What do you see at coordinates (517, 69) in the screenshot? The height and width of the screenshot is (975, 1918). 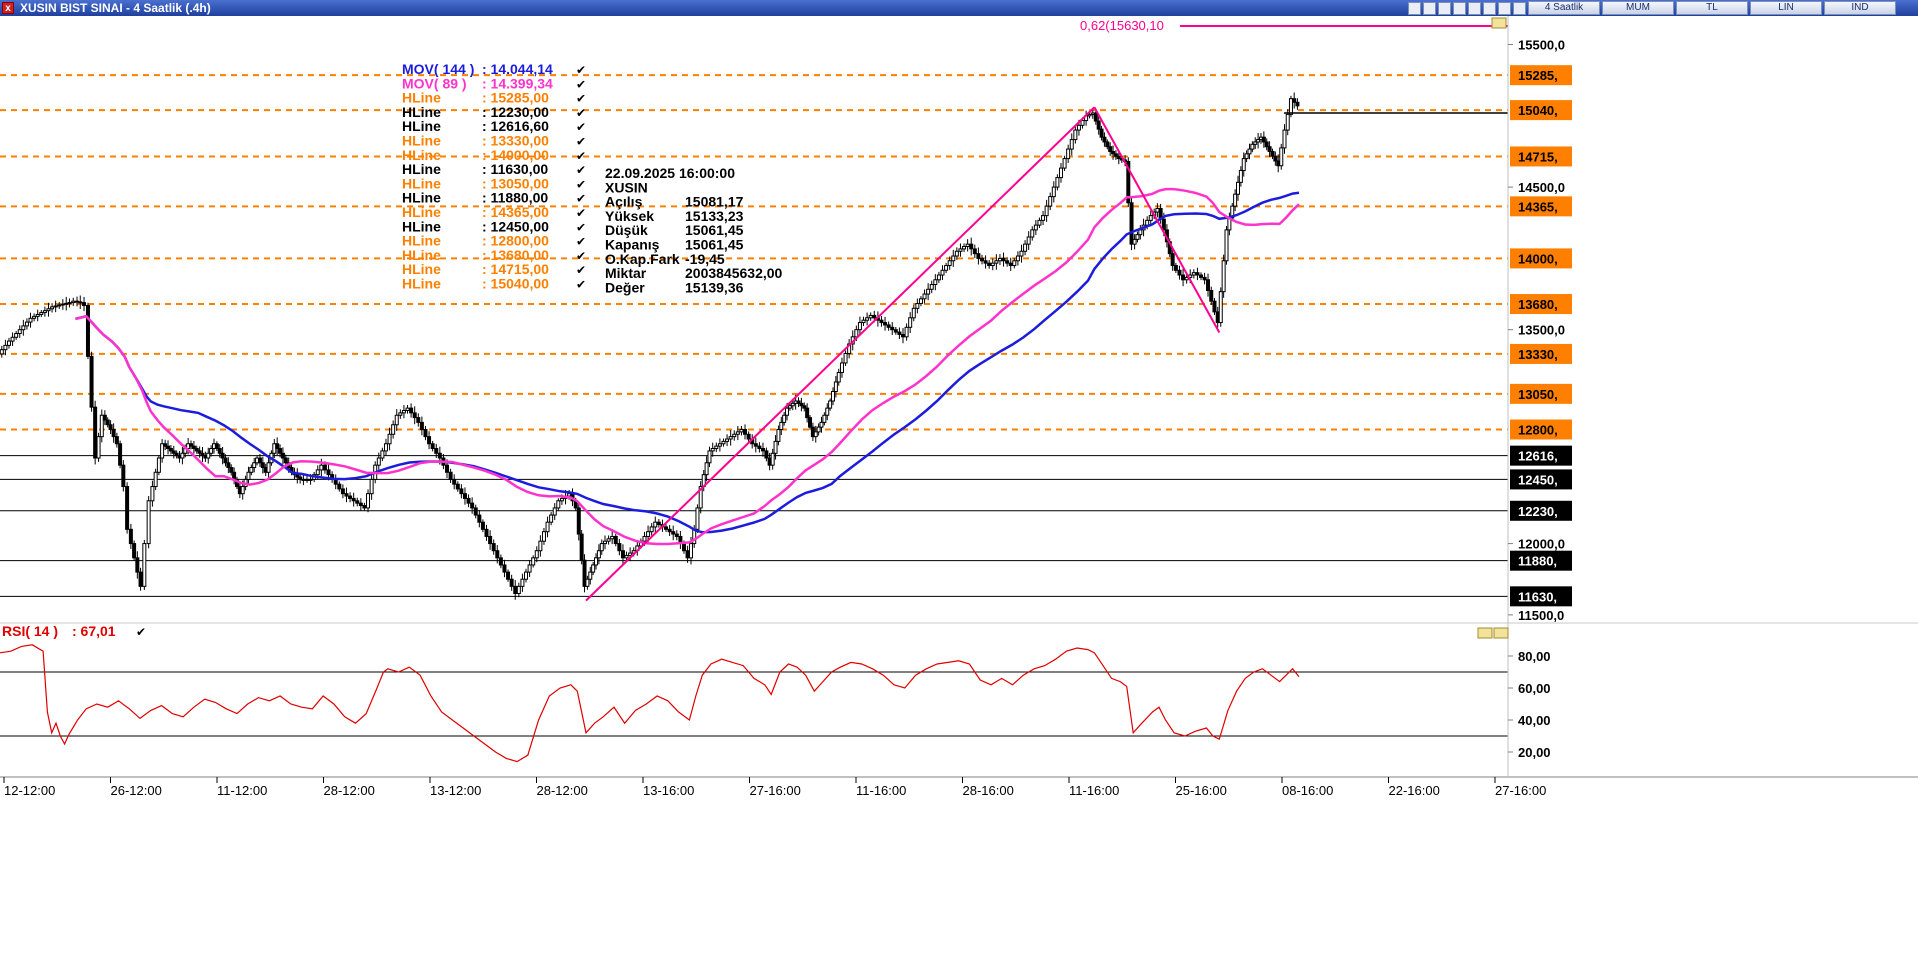 I see `legend-item-value: : 14.044,14` at bounding box center [517, 69].